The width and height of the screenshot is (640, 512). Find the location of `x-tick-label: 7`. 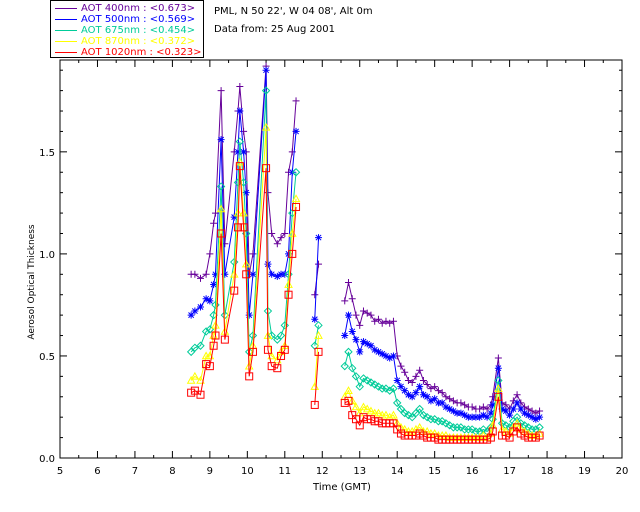

x-tick-label: 7 is located at coordinates (135, 471).